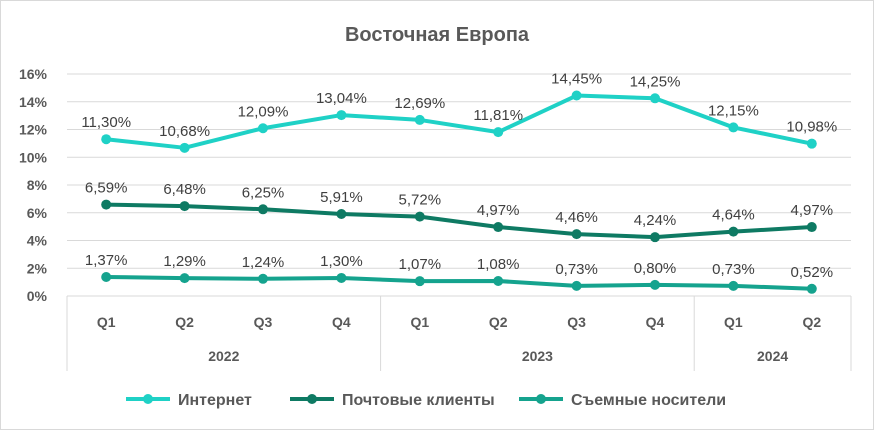 This screenshot has height=430, width=874. Describe the element at coordinates (223, 356) in the screenshot. I see `year-group-label: 2022` at that location.